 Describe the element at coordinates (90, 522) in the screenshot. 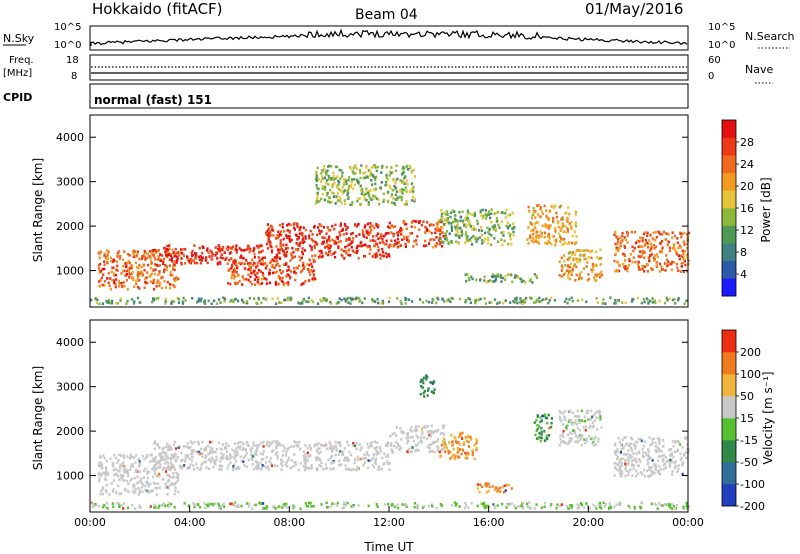

I see `x-tick-label: 00:00` at that location.